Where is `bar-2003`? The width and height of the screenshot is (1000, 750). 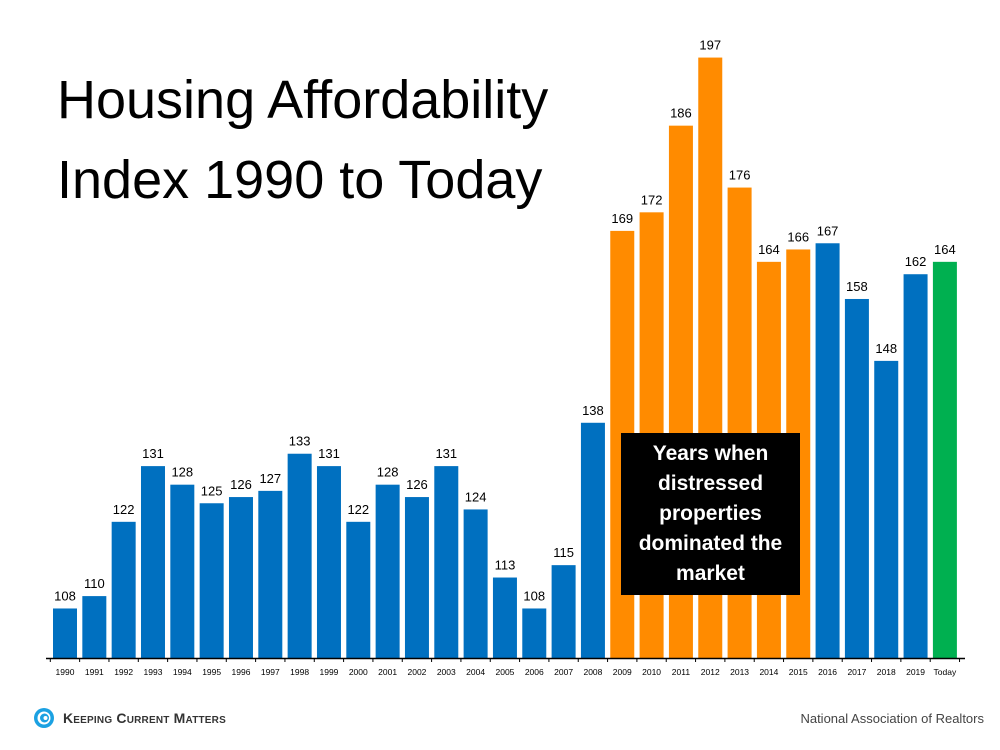 bar-2003 is located at coordinates (446, 562).